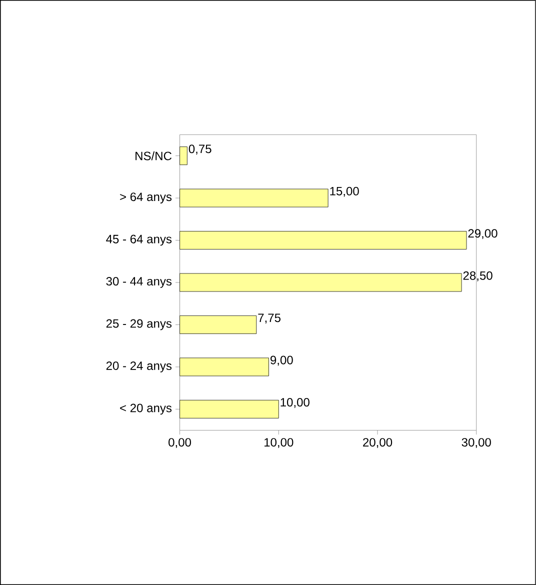 This screenshot has width=536, height=585. Describe the element at coordinates (281, 361) in the screenshot. I see `data-label: 9,00` at that location.